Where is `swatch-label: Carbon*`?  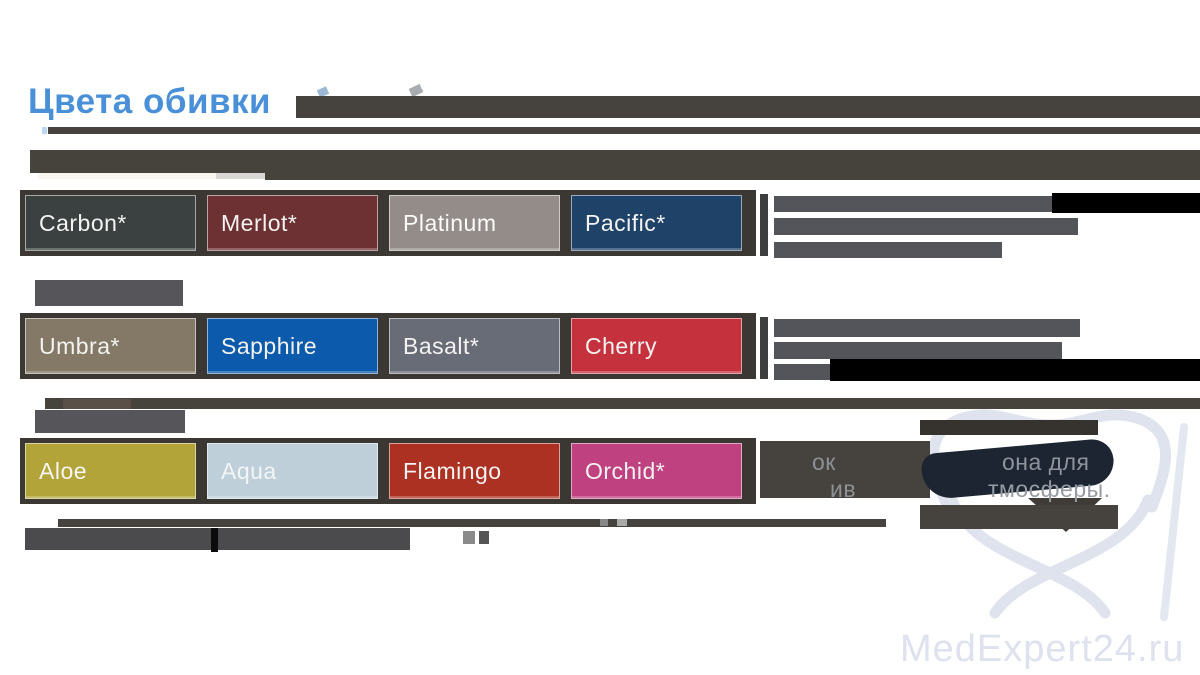
swatch-label: Carbon* is located at coordinates (83, 222).